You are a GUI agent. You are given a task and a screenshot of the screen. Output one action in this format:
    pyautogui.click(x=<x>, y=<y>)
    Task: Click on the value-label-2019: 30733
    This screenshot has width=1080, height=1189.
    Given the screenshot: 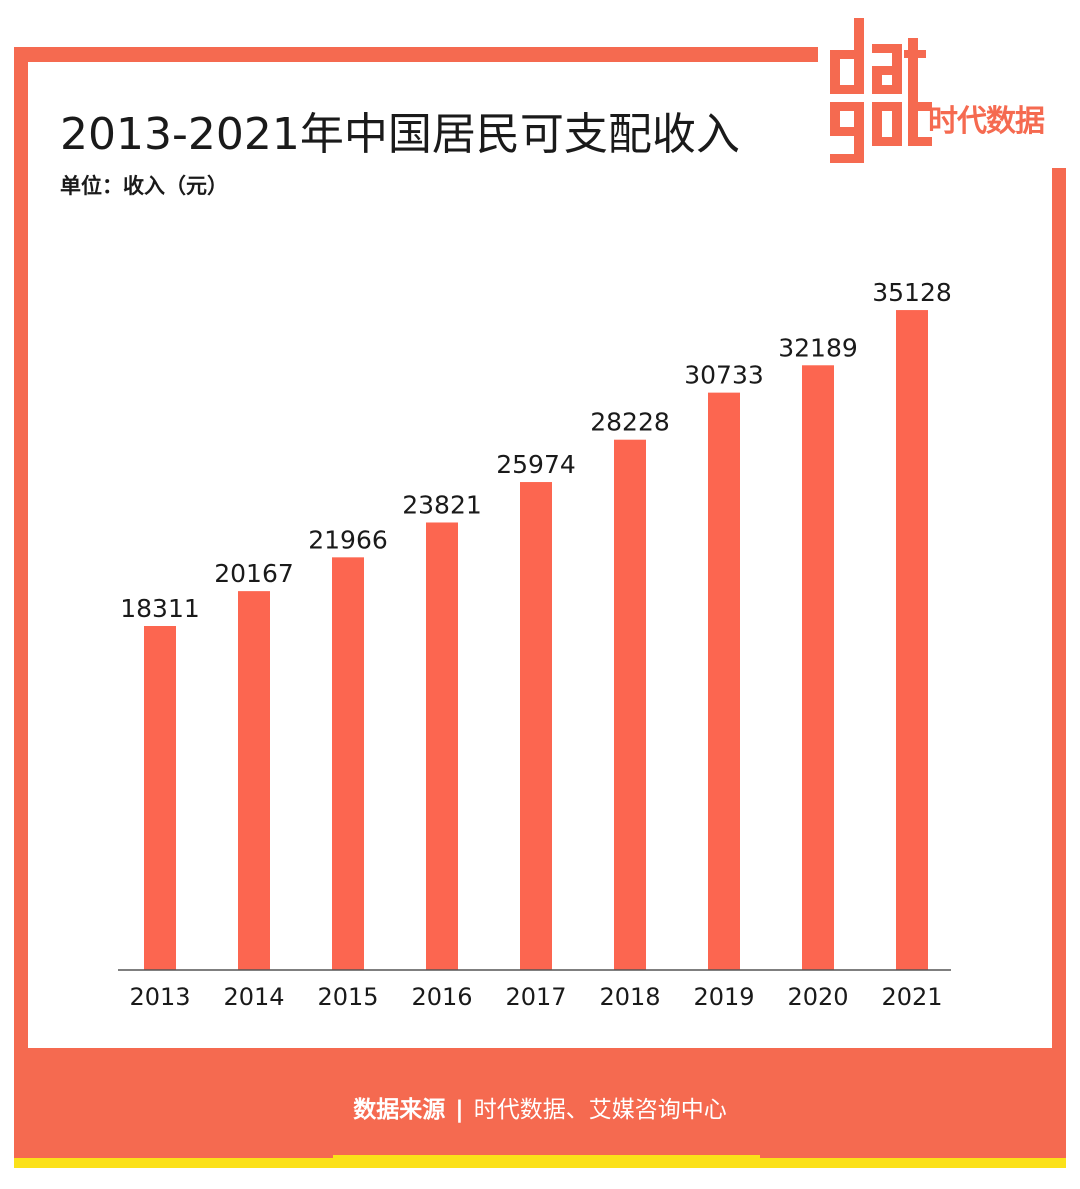 What is the action you would take?
    pyautogui.click(x=724, y=375)
    